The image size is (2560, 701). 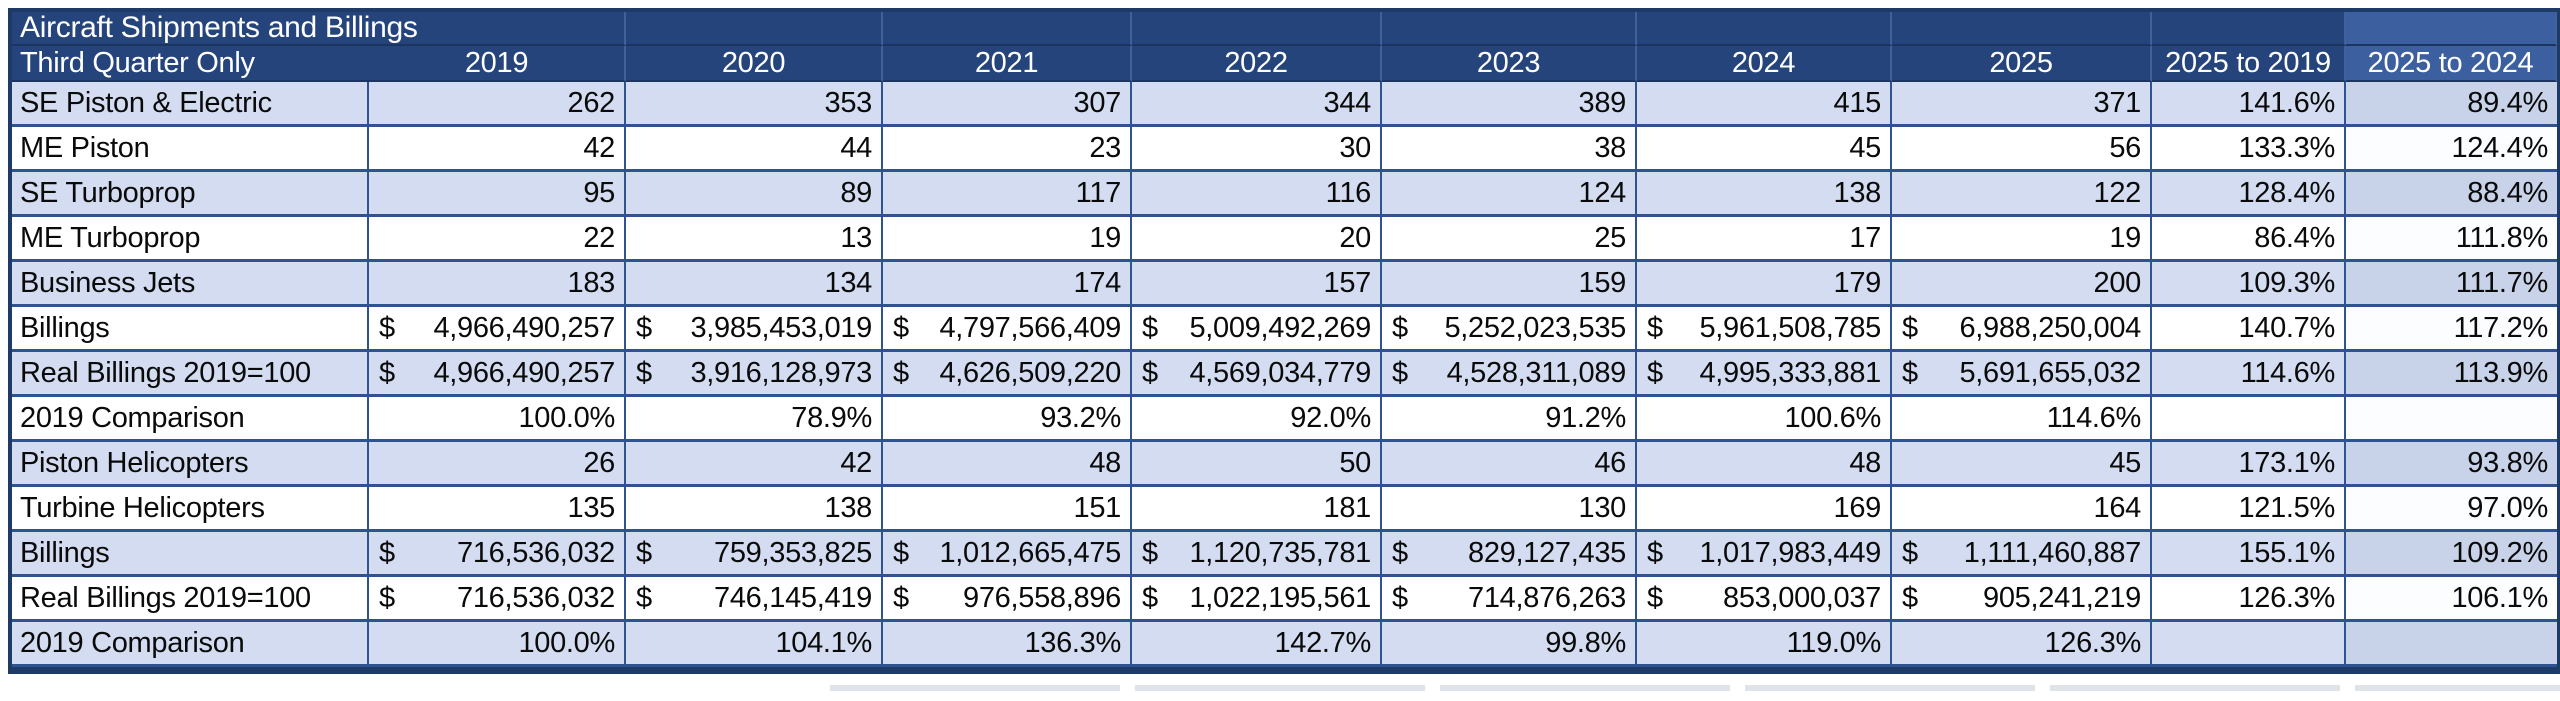 What do you see at coordinates (319, 28) in the screenshot?
I see `table-title-cell: Aircraft Shipments and Billings` at bounding box center [319, 28].